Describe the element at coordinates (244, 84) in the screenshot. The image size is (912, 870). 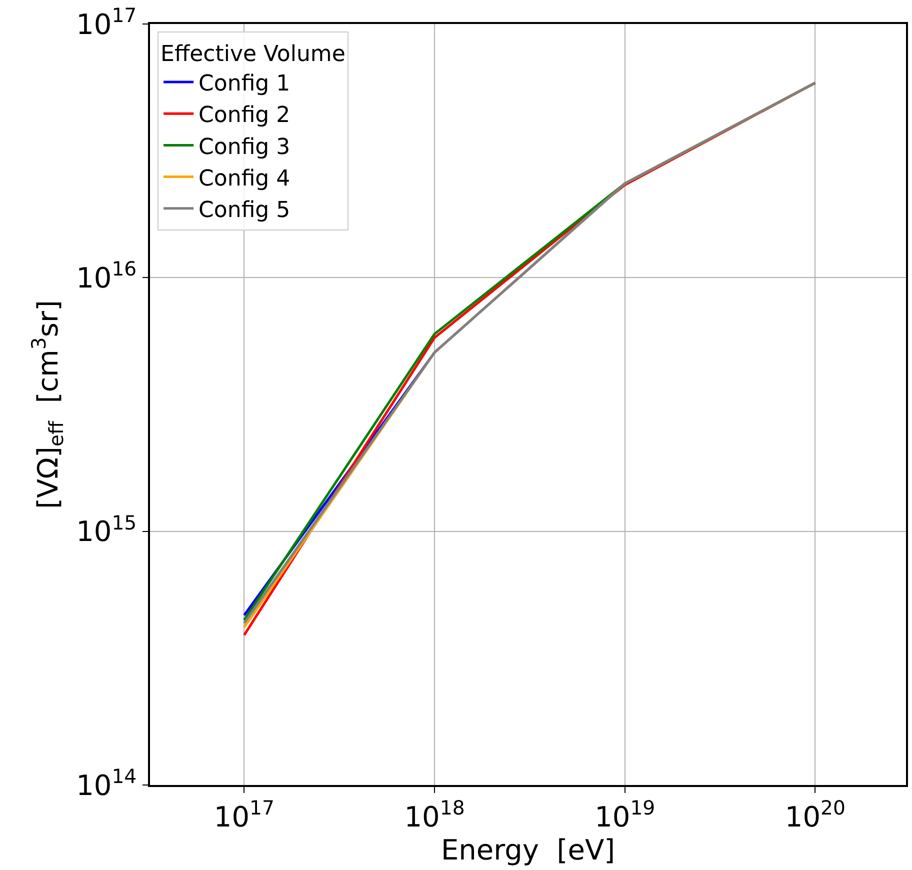
I see `legend-label: Config 1` at that location.